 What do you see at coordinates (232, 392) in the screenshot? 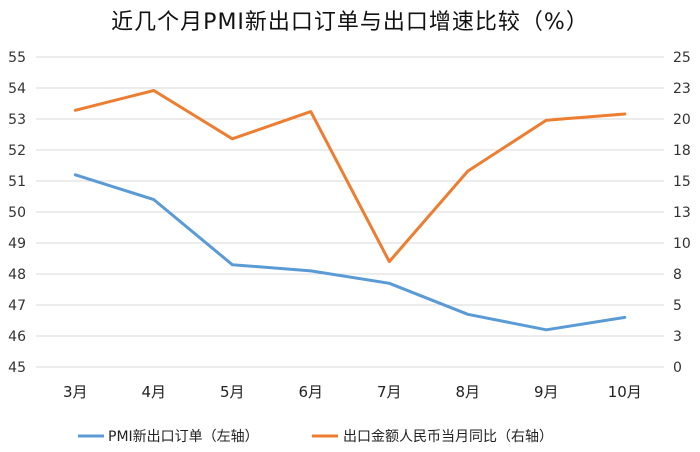
I see `x-tick-label: 5月` at bounding box center [232, 392].